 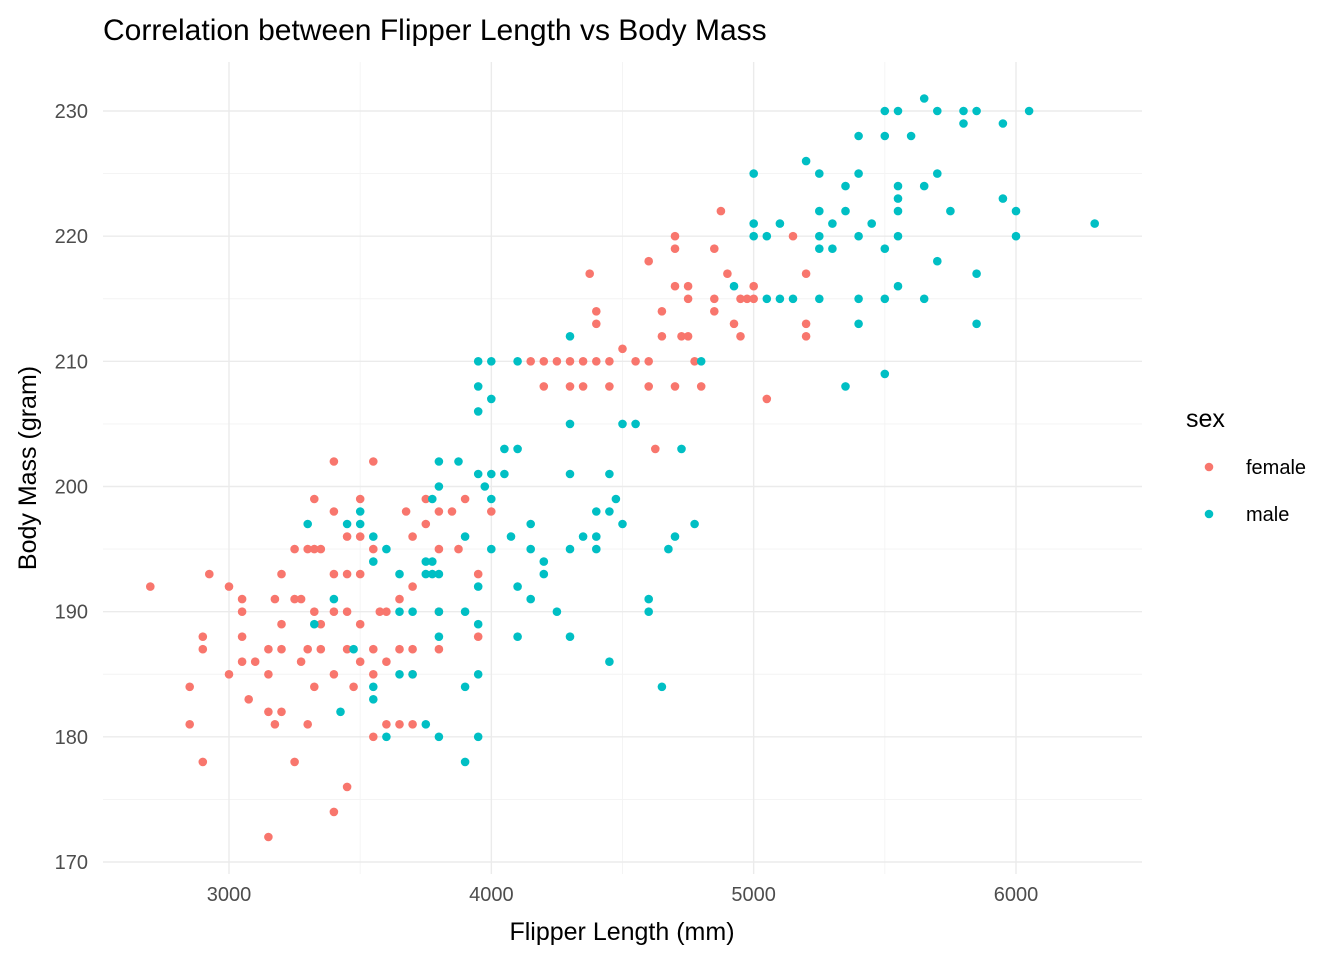 What do you see at coordinates (753, 895) in the screenshot?
I see `x-tick-label: 5000` at bounding box center [753, 895].